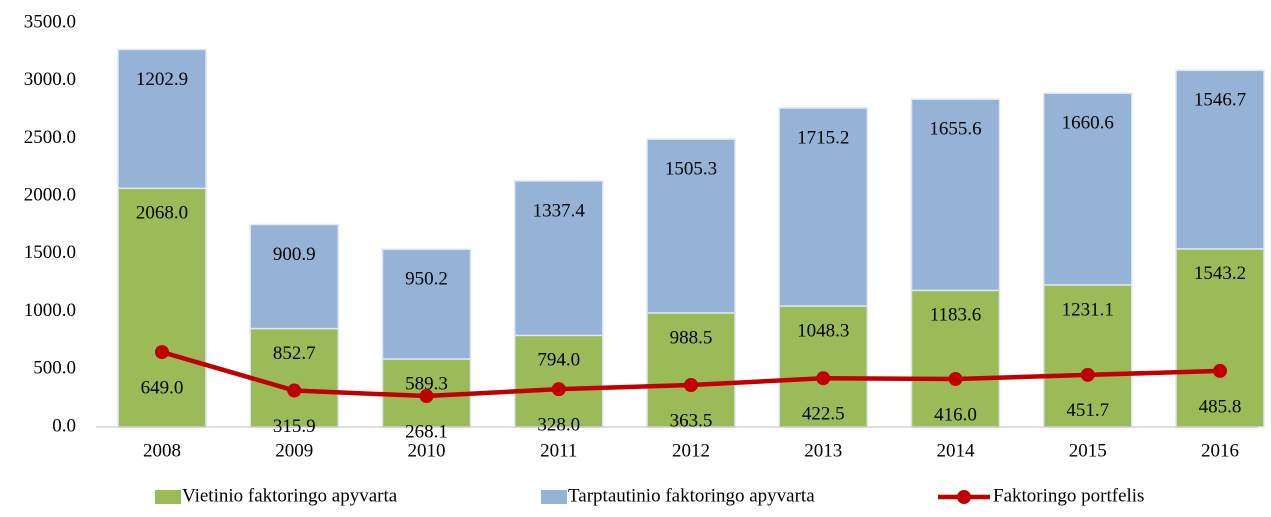 The width and height of the screenshot is (1271, 517). What do you see at coordinates (294, 353) in the screenshot?
I see `data-label: 852.7` at bounding box center [294, 353].